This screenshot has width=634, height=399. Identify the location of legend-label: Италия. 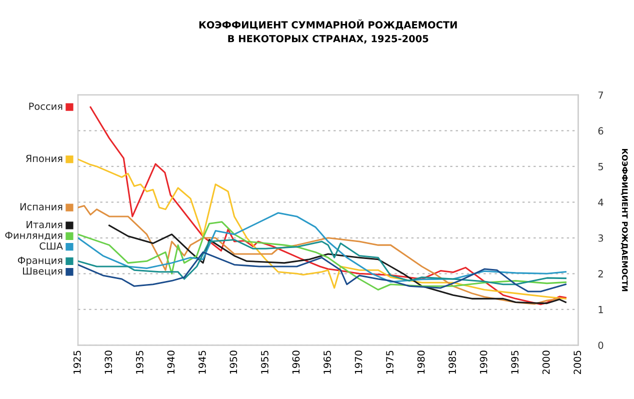
(44, 224).